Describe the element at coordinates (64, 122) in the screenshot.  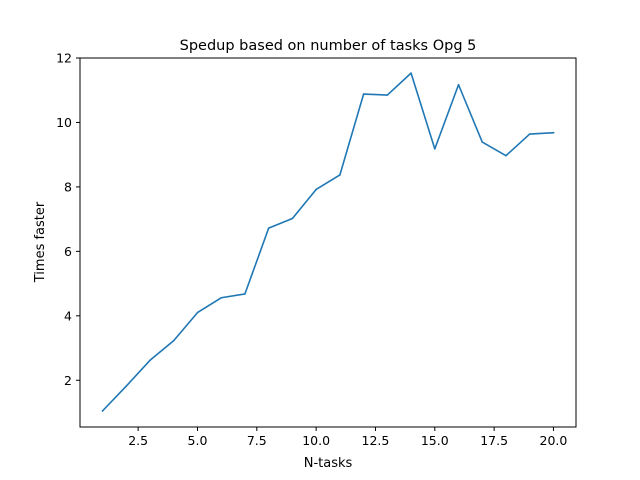
I see `y-tick-label: 10` at that location.